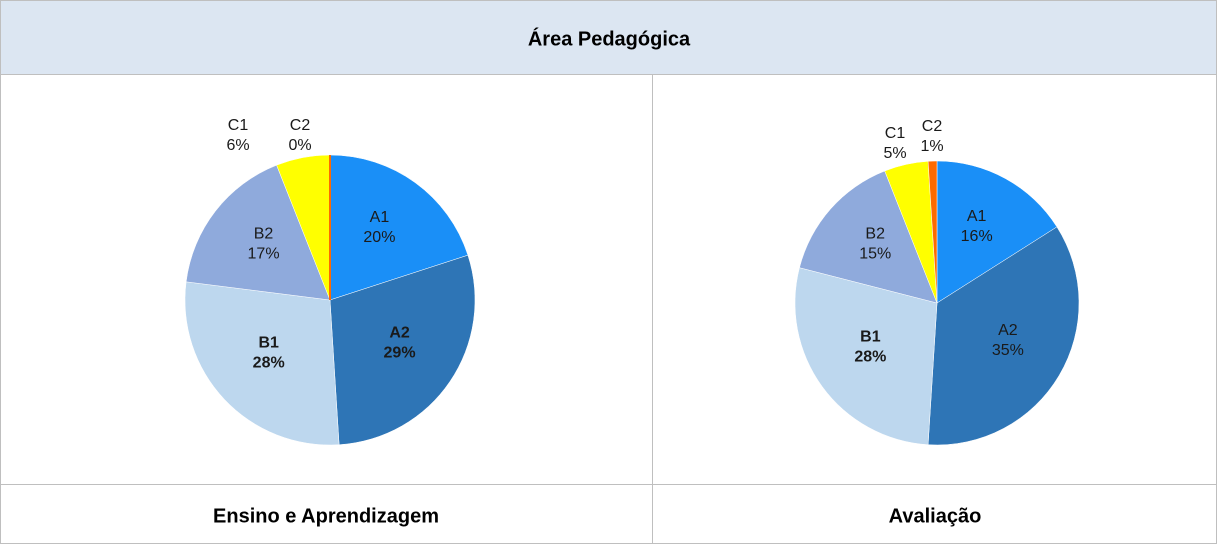 This screenshot has height=544, width=1218. I want to click on slice-value-label: 1%, so click(931, 146).